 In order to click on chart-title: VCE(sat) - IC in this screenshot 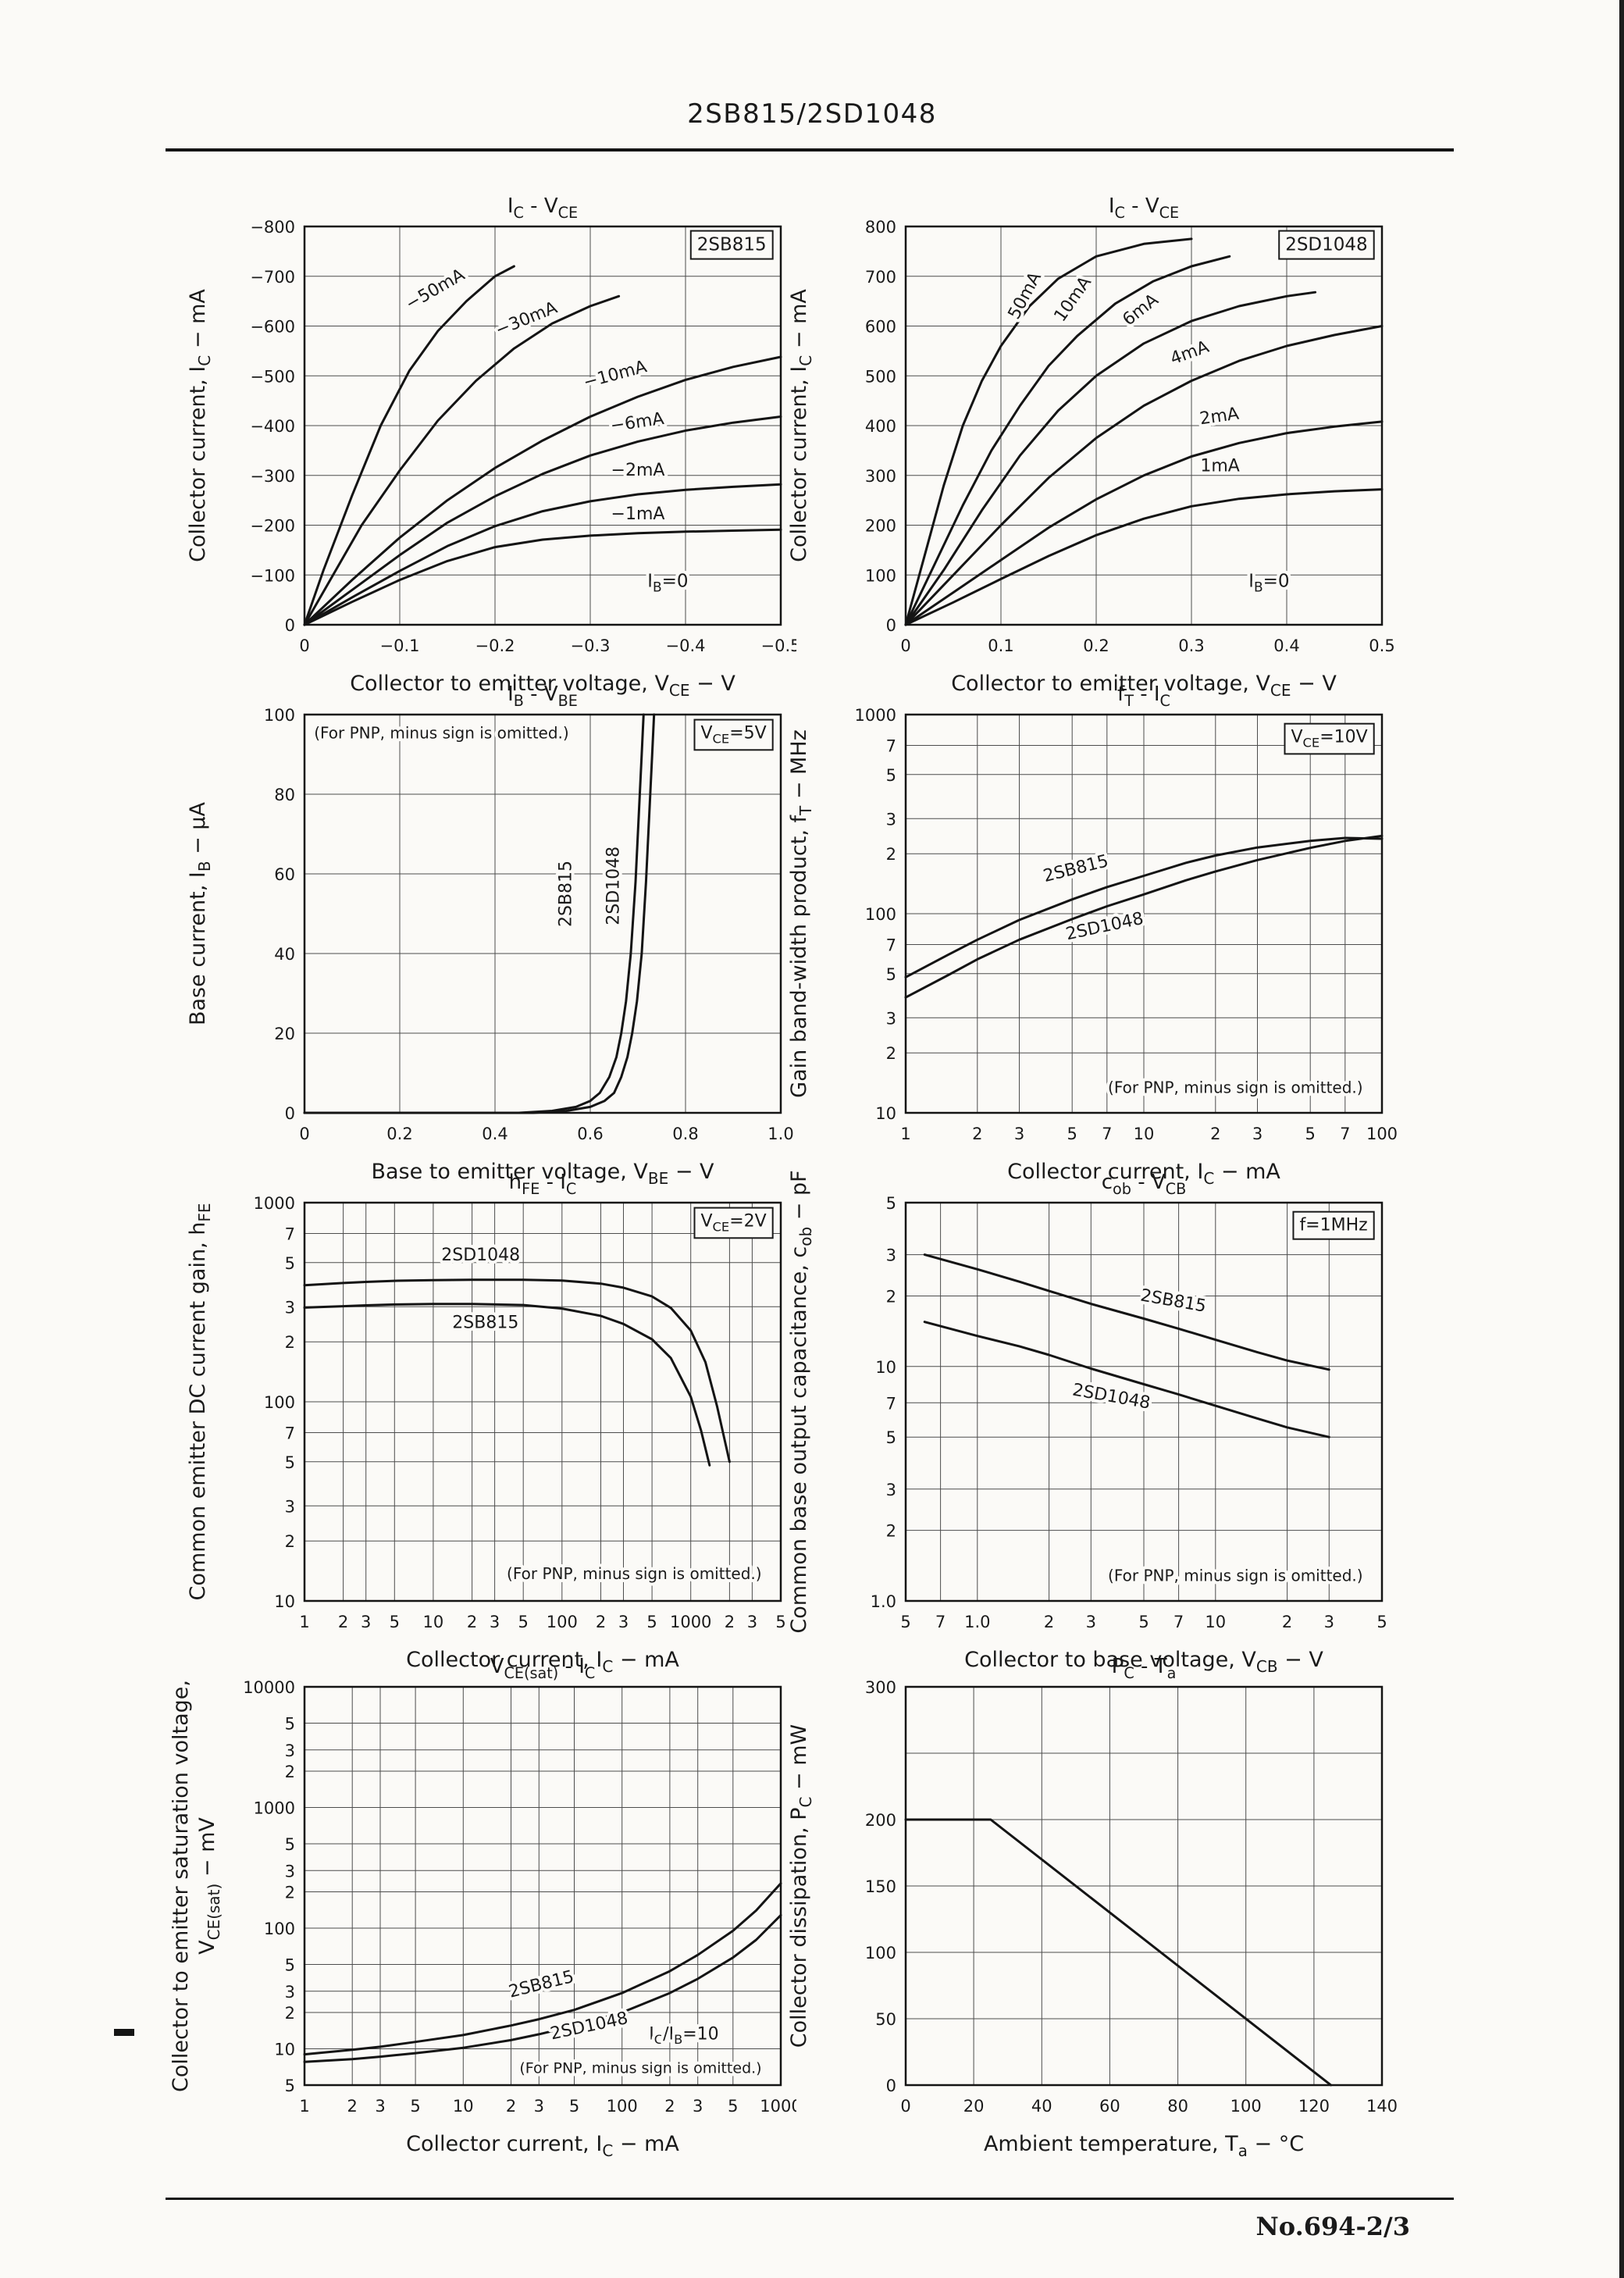, I will do `click(543, 1668)`.